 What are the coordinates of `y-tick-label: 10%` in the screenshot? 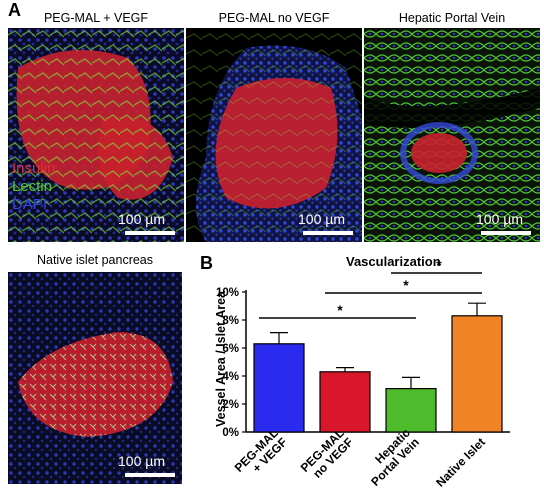 It's located at (227, 293).